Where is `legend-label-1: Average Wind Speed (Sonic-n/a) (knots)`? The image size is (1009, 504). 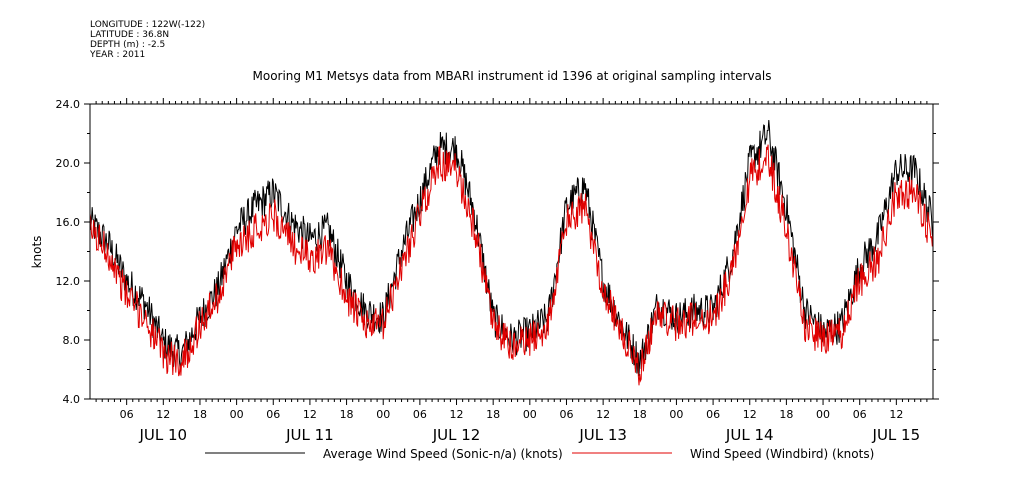 legend-label-1: Average Wind Speed (Sonic-n/a) (knots) is located at coordinates (443, 454).